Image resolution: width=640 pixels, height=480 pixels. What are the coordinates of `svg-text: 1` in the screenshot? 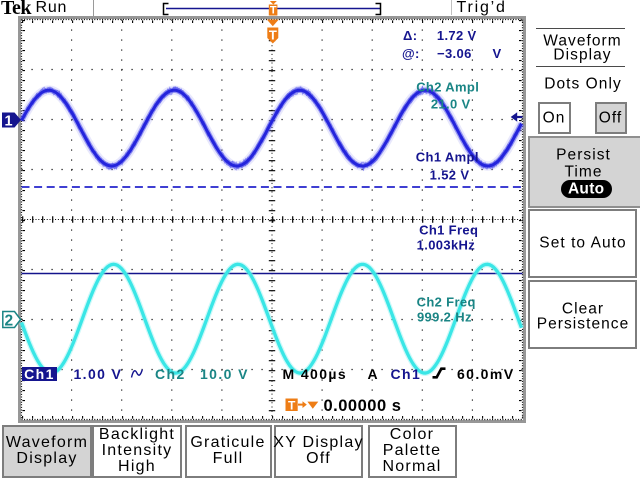 It's located at (8, 121).